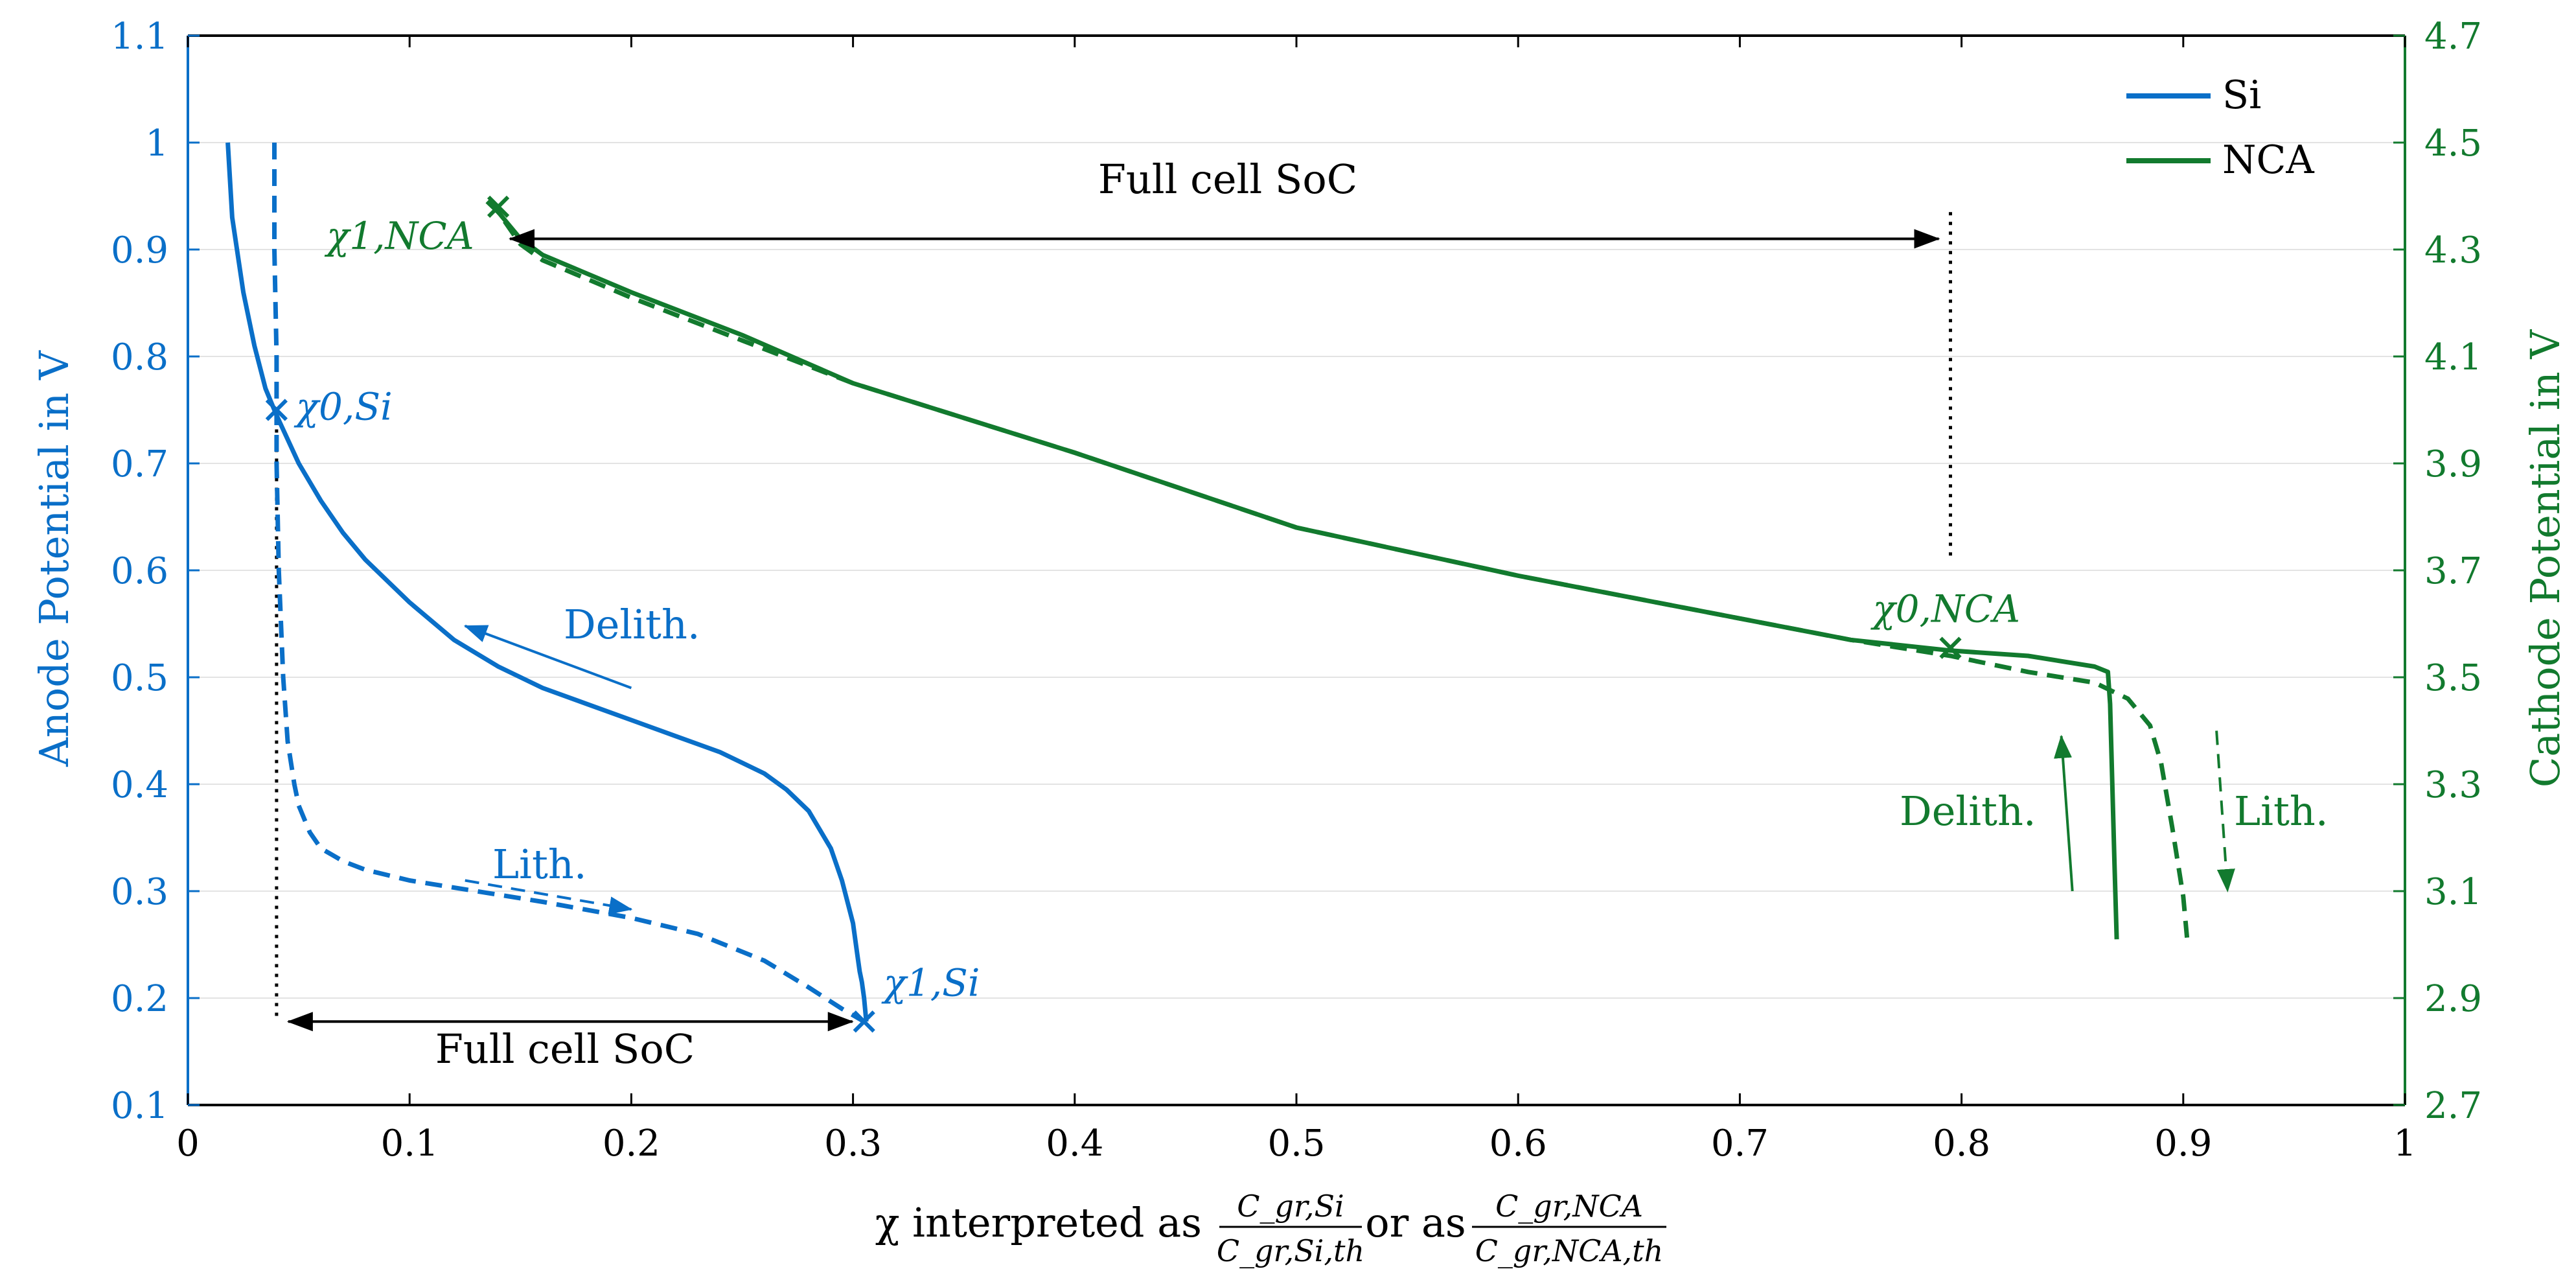 Image resolution: width=2576 pixels, height=1280 pixels. What do you see at coordinates (2453, 464) in the screenshot?
I see `y-right-tick-label-6: 3.9` at bounding box center [2453, 464].